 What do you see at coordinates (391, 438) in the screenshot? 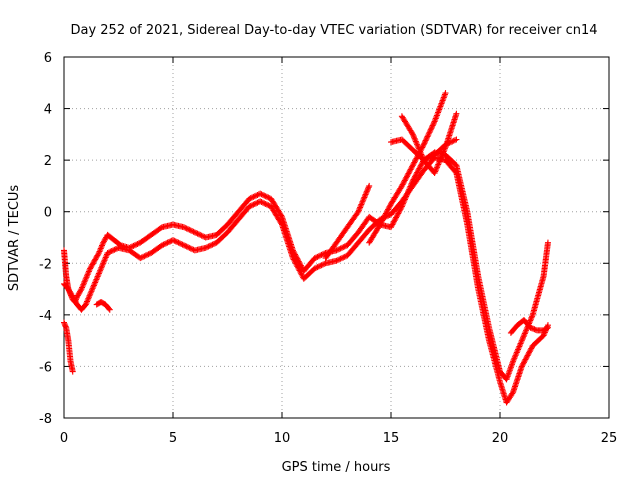
I see `x-tick-label: 15` at bounding box center [391, 438].